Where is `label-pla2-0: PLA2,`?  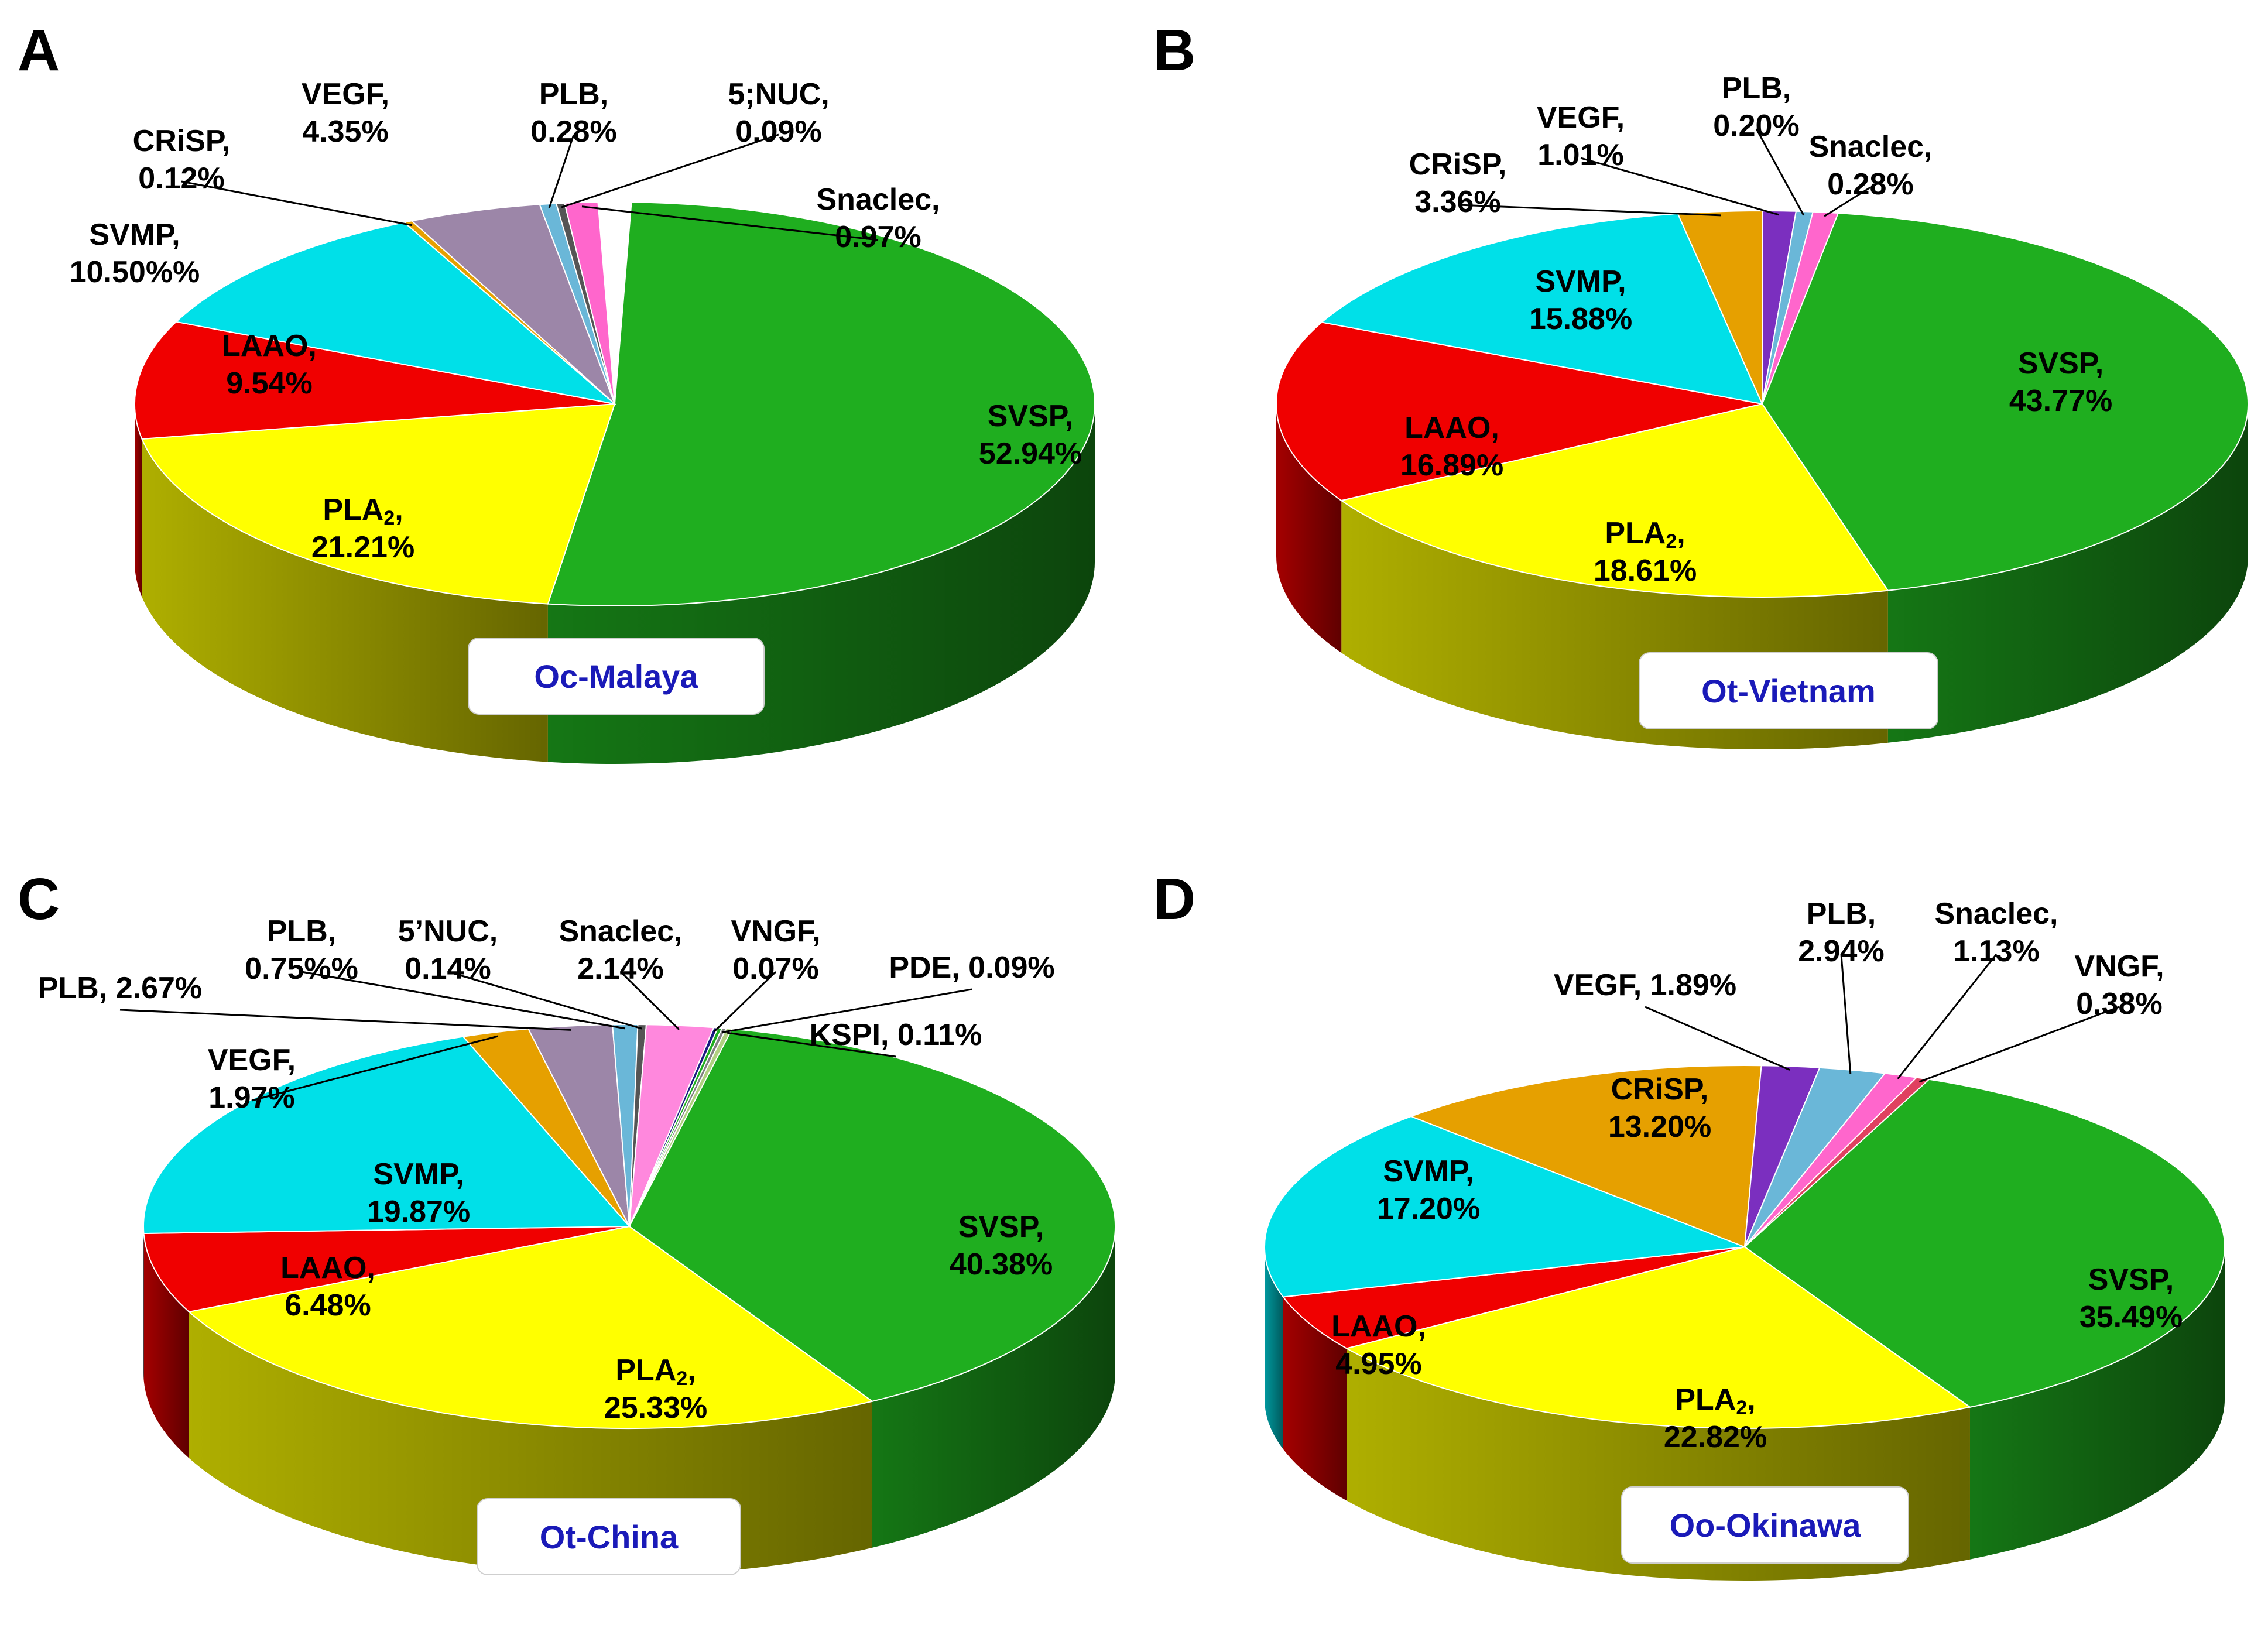
label-pla2-0: PLA2, is located at coordinates (363, 511).